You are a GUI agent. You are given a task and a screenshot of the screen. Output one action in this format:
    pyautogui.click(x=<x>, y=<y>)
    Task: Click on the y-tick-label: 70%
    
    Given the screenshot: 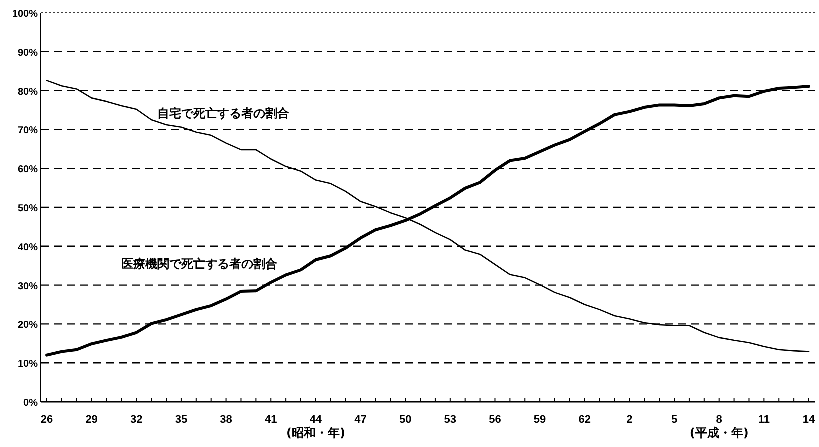 What is the action you would take?
    pyautogui.click(x=28, y=131)
    